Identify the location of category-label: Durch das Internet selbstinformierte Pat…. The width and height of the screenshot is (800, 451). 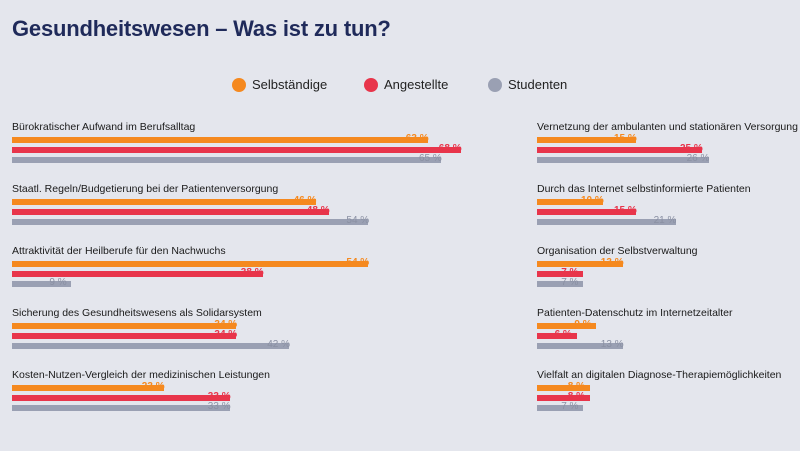
(644, 189).